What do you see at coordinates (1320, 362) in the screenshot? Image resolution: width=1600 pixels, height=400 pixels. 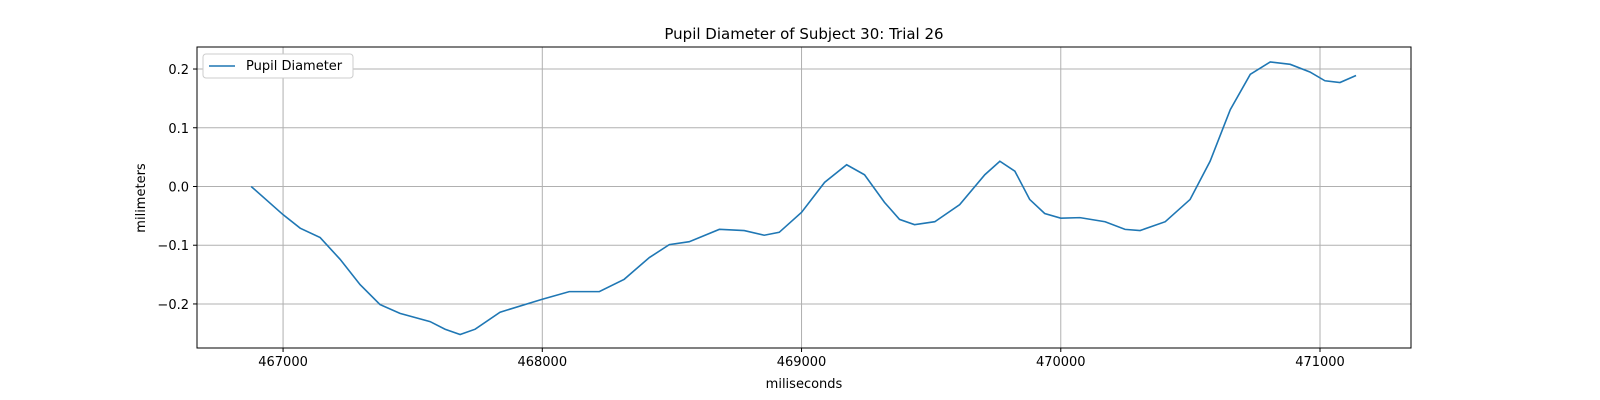 I see `x-tick-label: 471000` at bounding box center [1320, 362].